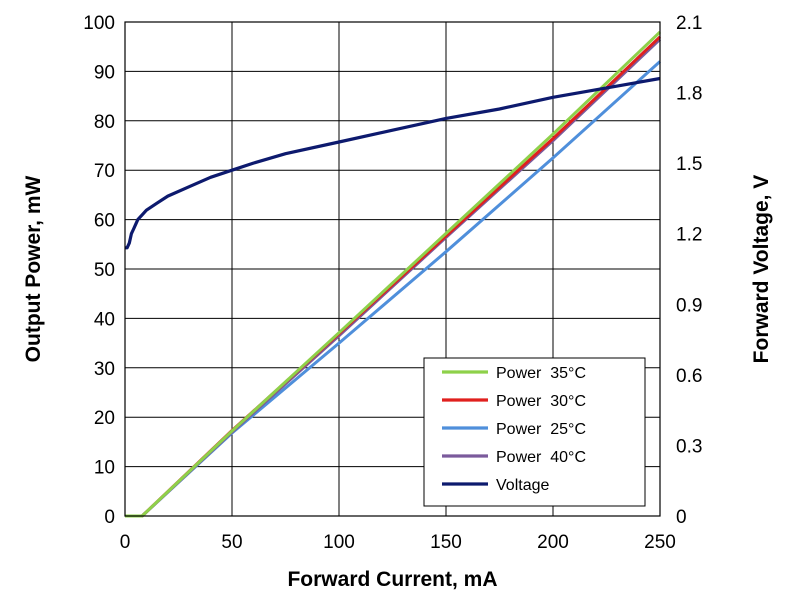 Image resolution: width=798 pixels, height=601 pixels. What do you see at coordinates (689, 376) in the screenshot?
I see `y2-tick-label: 0.6` at bounding box center [689, 376].